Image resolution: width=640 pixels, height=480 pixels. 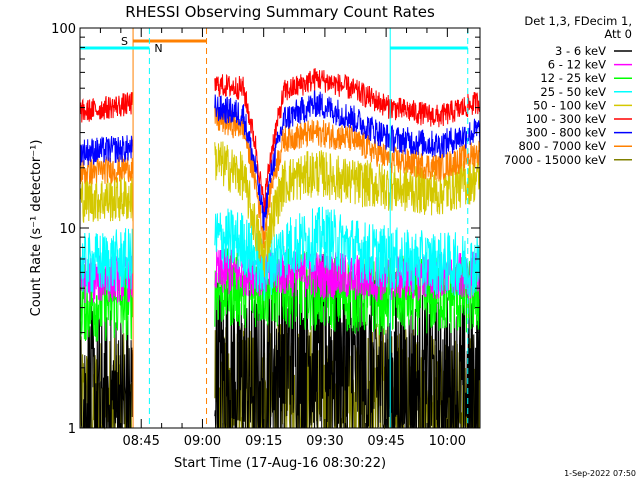 I want to click on x-tick-label: 09:00, so click(x=202, y=441).